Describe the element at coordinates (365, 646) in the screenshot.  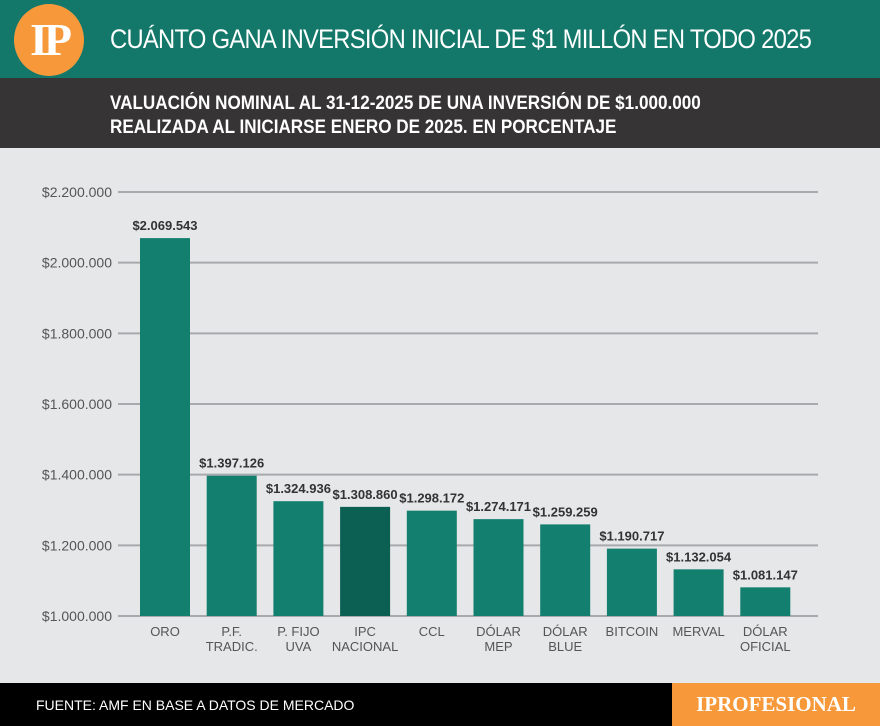
I see `x-tick-label: NACIONAL` at that location.